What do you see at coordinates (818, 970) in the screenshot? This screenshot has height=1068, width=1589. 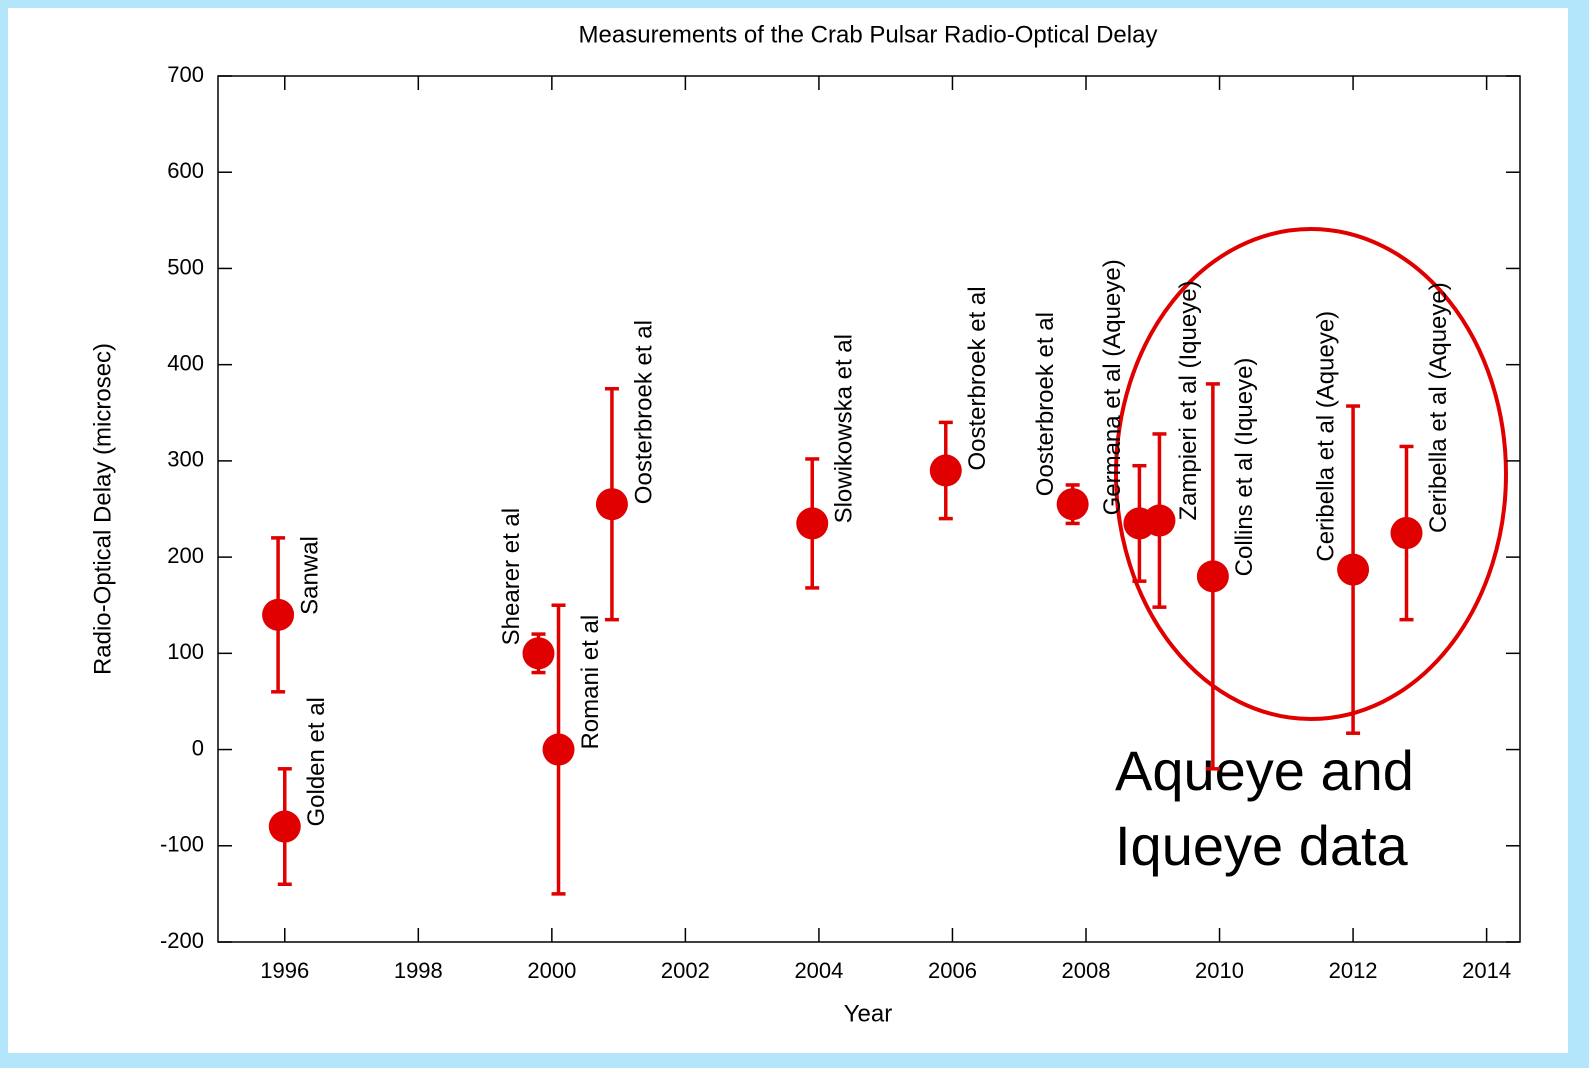 I see `x-tick-label: 2004` at bounding box center [818, 970].